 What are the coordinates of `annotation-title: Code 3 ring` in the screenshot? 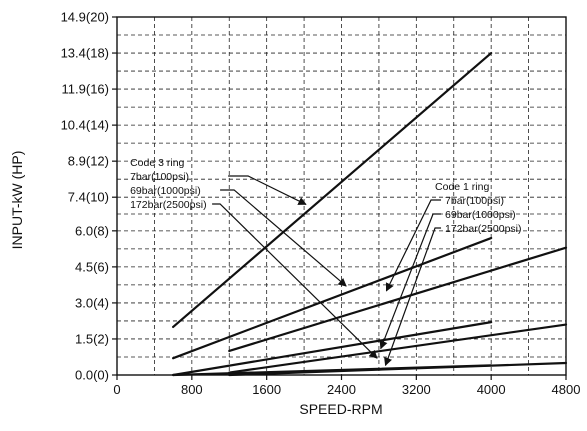 It's located at (157, 163).